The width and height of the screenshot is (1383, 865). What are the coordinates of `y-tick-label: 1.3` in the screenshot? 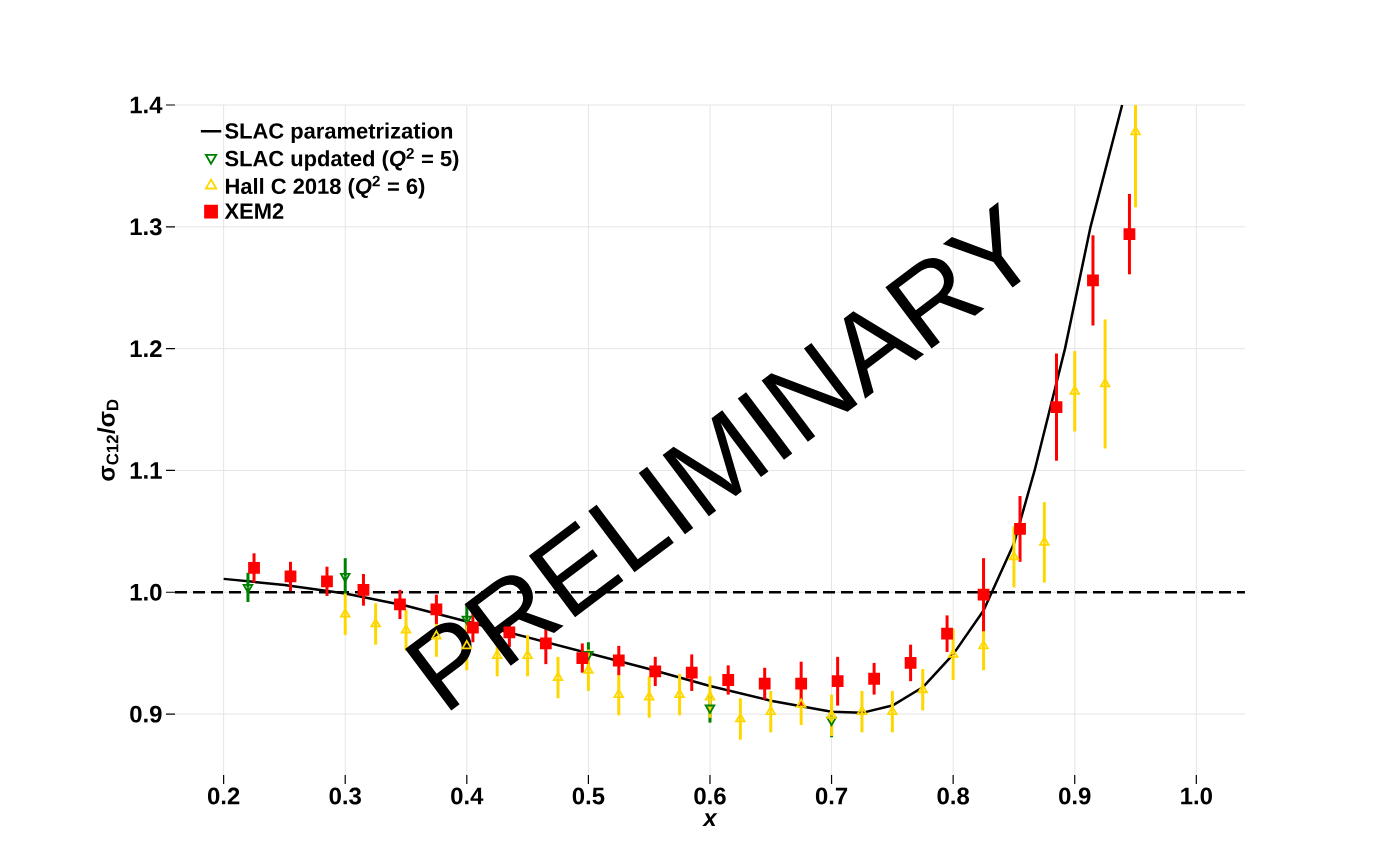 It's located at (146, 227).